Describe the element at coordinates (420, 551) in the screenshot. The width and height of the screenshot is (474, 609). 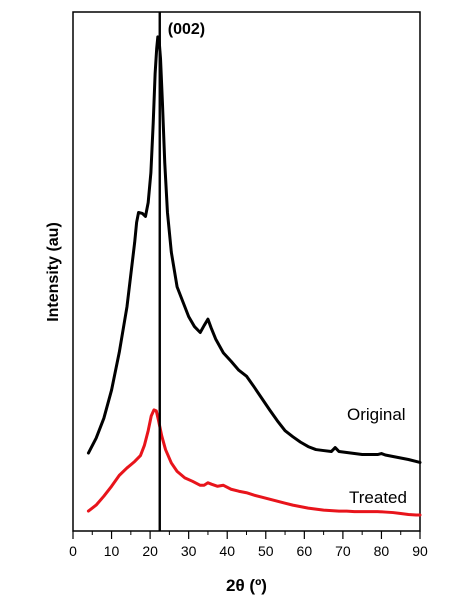
I see `x-tick-label-90: 90` at that location.